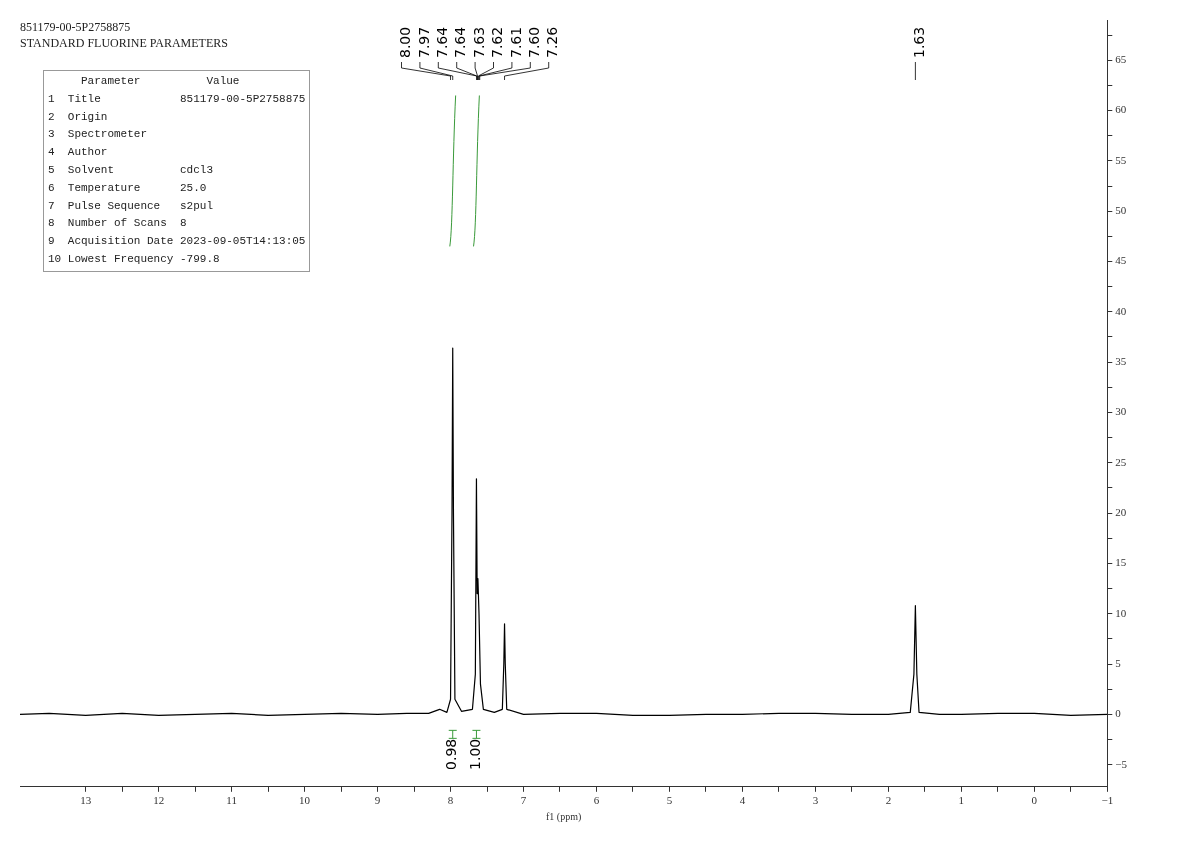 This screenshot has height=841, width=1190. What do you see at coordinates (1121, 612) in the screenshot?
I see `y-tick-label: 10` at bounding box center [1121, 612].